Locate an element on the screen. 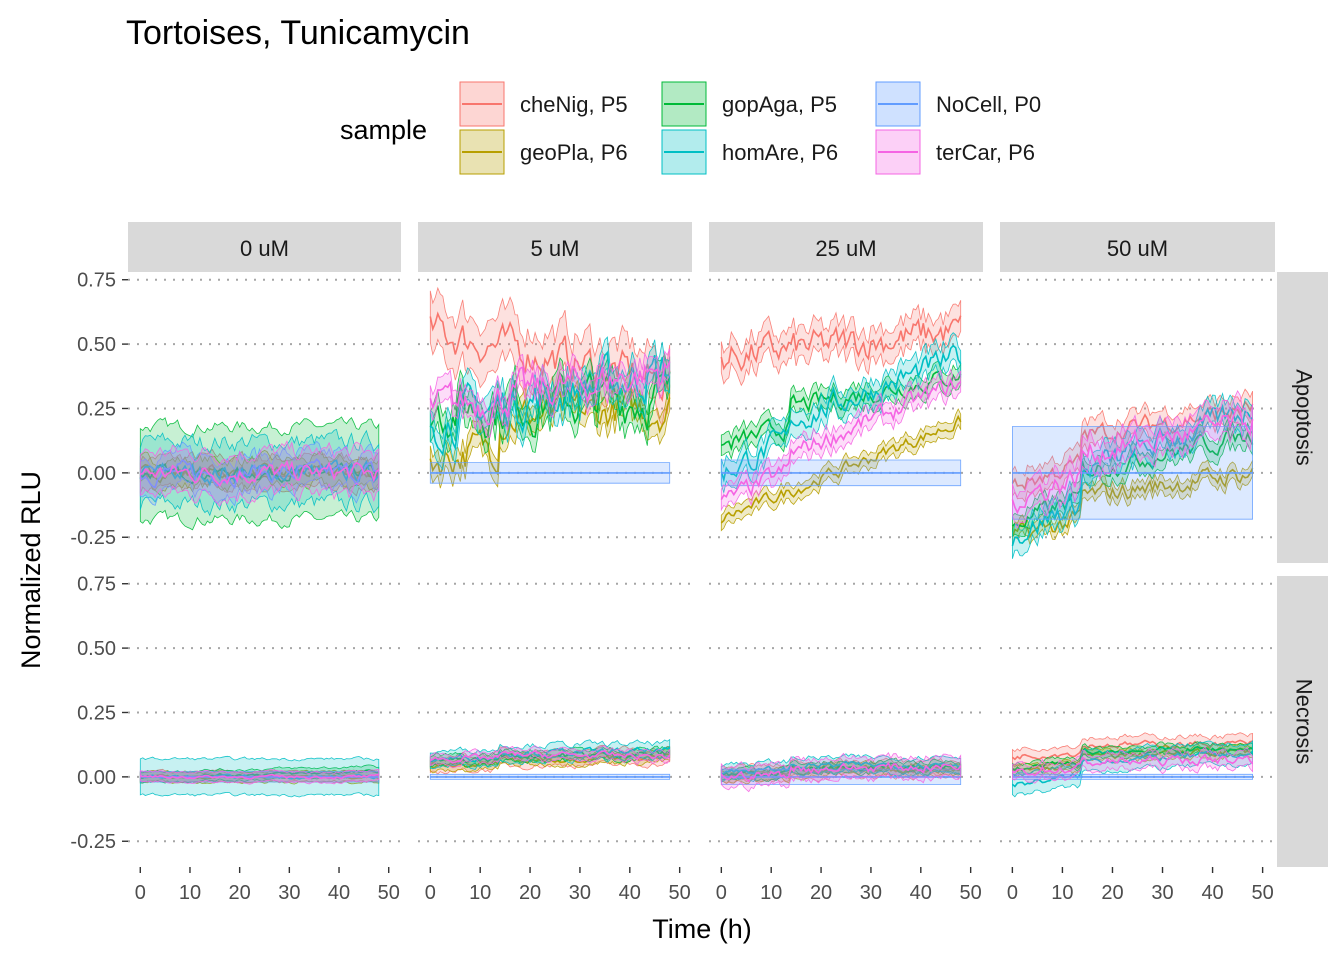  legend-label: terCar, P6 is located at coordinates (985, 152).